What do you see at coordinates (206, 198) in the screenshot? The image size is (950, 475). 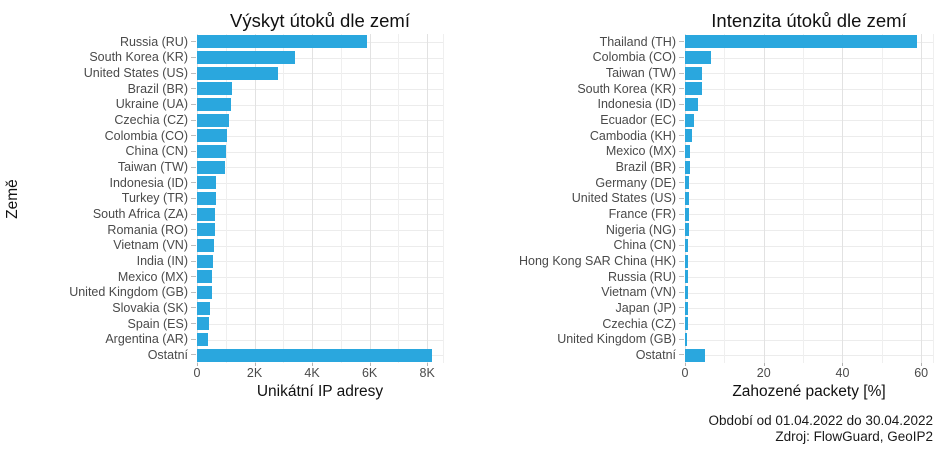 I see `bar-turkey-tr` at bounding box center [206, 198].